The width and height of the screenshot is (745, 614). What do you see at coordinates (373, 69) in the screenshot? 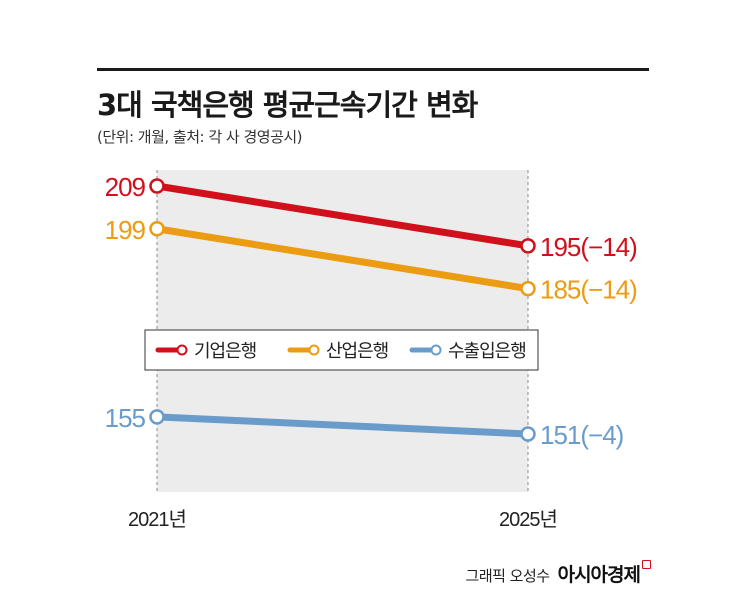
I see `title-rule` at bounding box center [373, 69].